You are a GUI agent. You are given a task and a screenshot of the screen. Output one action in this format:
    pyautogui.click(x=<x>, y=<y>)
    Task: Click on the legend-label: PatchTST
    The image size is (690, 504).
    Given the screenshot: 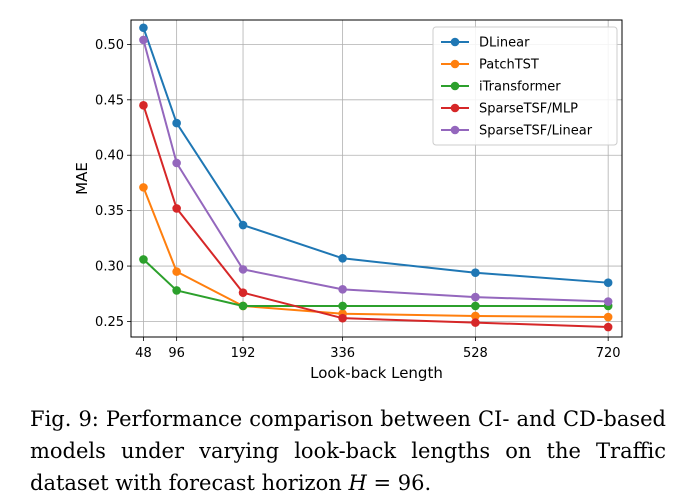 What is the action you would take?
    pyautogui.click(x=509, y=65)
    